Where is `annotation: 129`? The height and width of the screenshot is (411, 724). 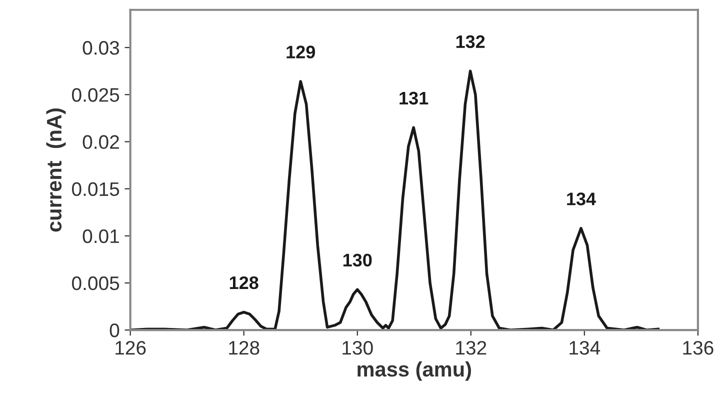
annotation: 129 is located at coordinates (300, 52).